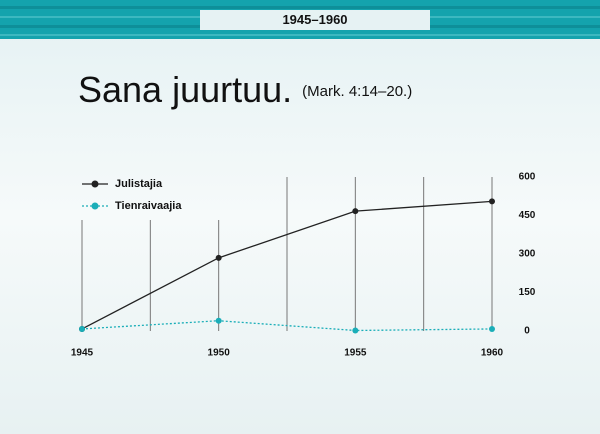 Image resolution: width=600 pixels, height=434 pixels. Describe the element at coordinates (527, 177) in the screenshot. I see `y-tick-label: 600` at that location.